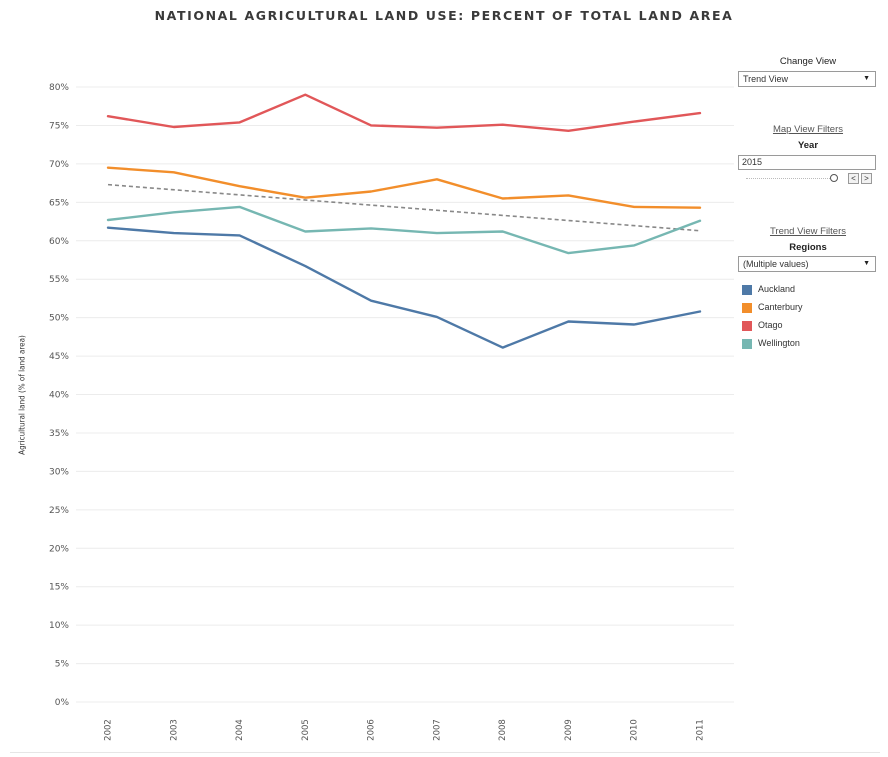 This screenshot has width=888, height=757. Describe the element at coordinates (807, 162) in the screenshot. I see `year-input: 2015` at that location.